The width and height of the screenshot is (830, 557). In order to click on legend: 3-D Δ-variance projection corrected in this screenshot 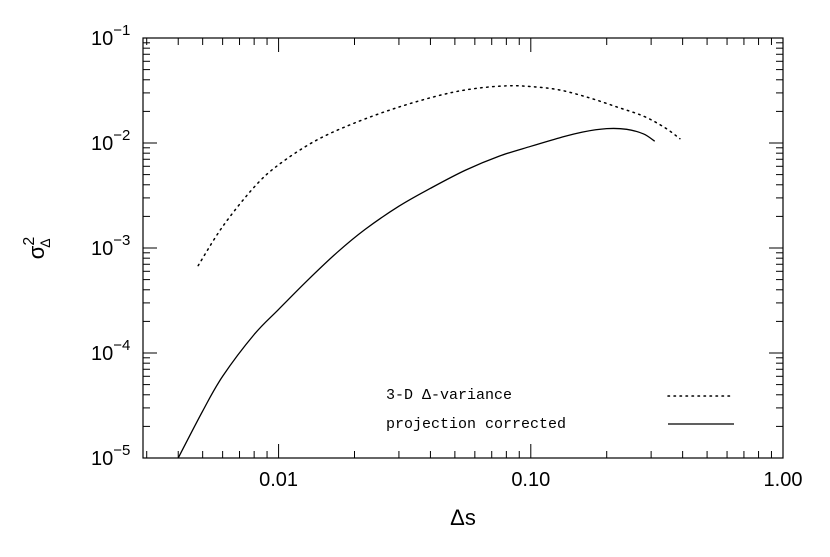, I will do `click(560, 410)`.